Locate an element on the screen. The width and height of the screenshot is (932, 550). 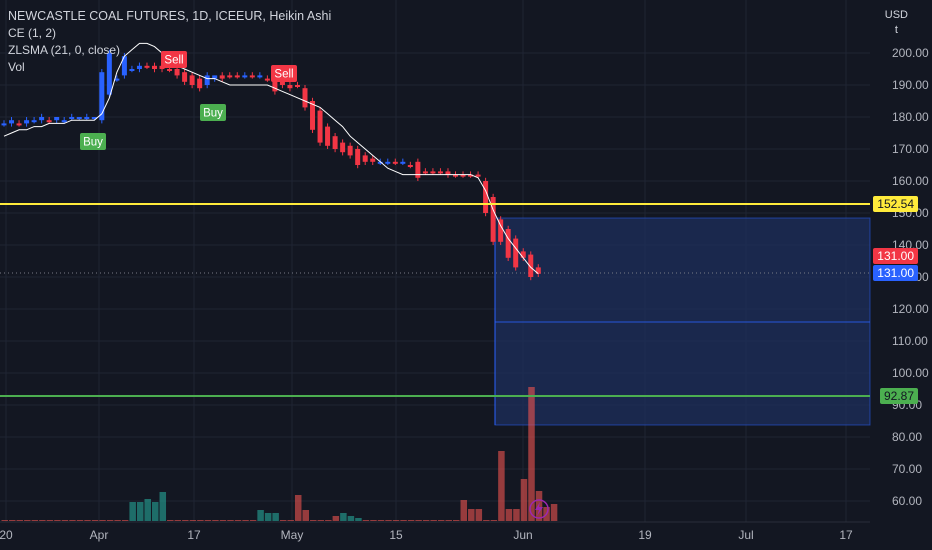
y-tick-label: 160.00 is located at coordinates (910, 181).